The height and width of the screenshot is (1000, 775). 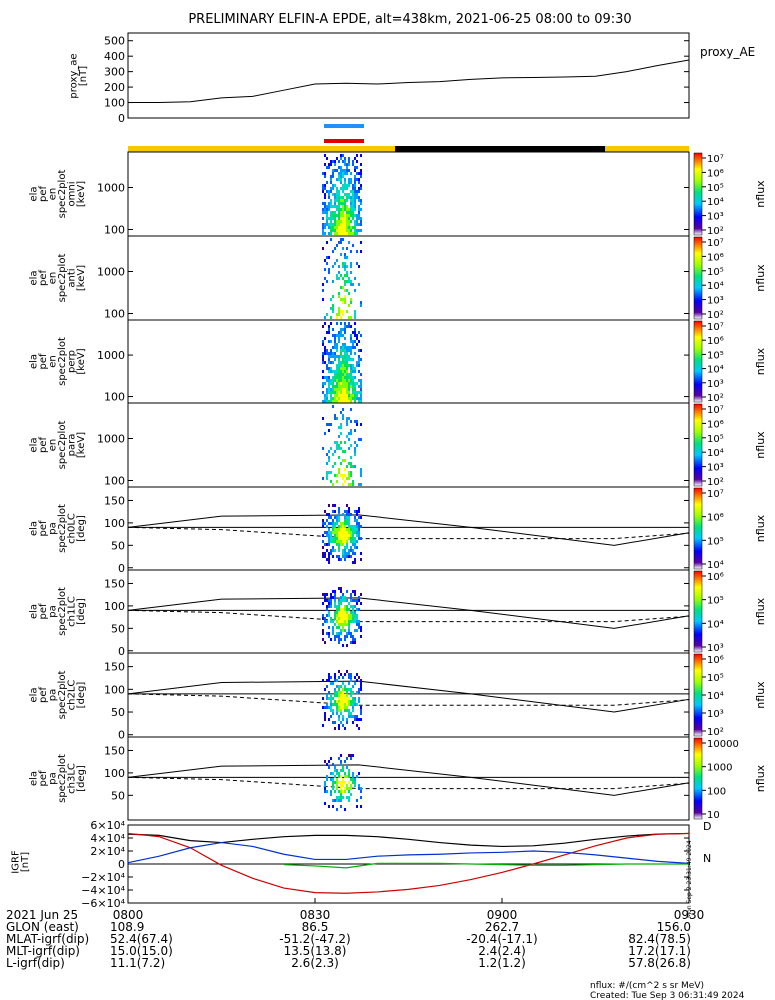 What do you see at coordinates (62, 194) in the screenshot?
I see `y-axis-label-line: spec2plot` at bounding box center [62, 194].